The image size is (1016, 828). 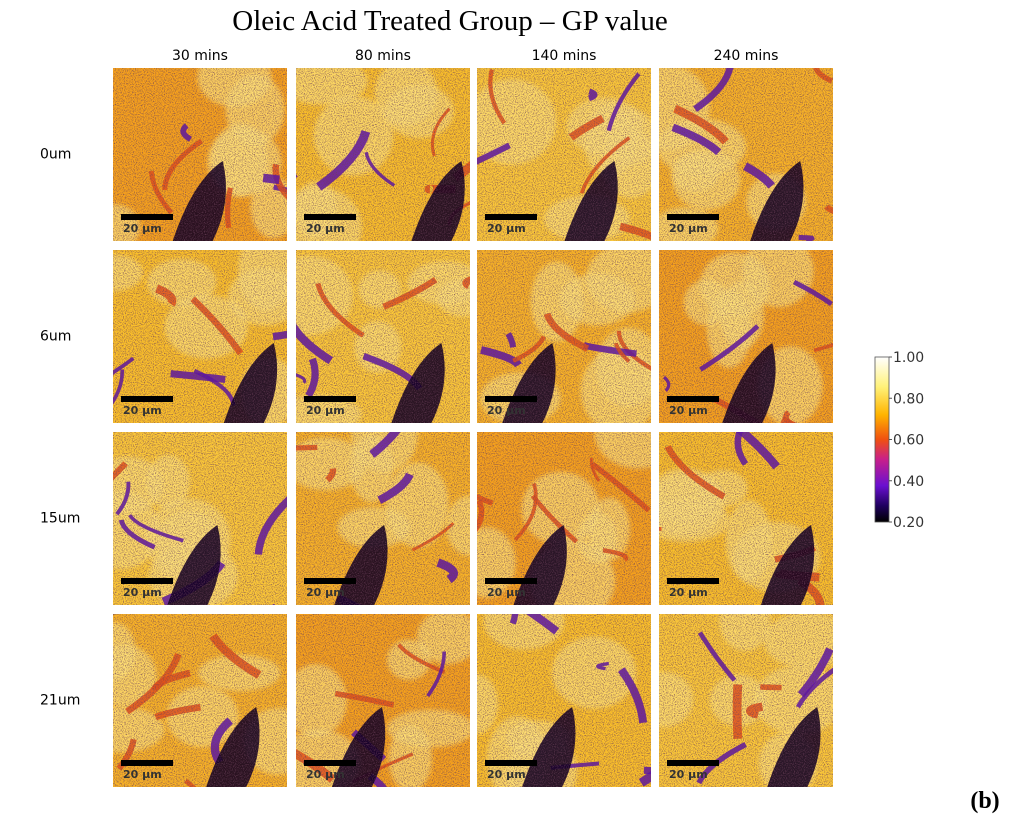 I want to click on row-label: 15um, so click(x=60, y=519).